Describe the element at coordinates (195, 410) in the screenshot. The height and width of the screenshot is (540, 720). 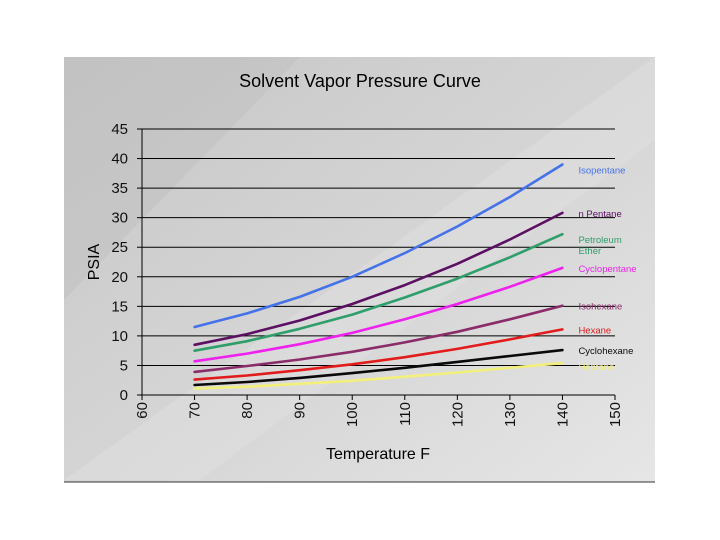
I see `x-tick-label: 70` at that location.